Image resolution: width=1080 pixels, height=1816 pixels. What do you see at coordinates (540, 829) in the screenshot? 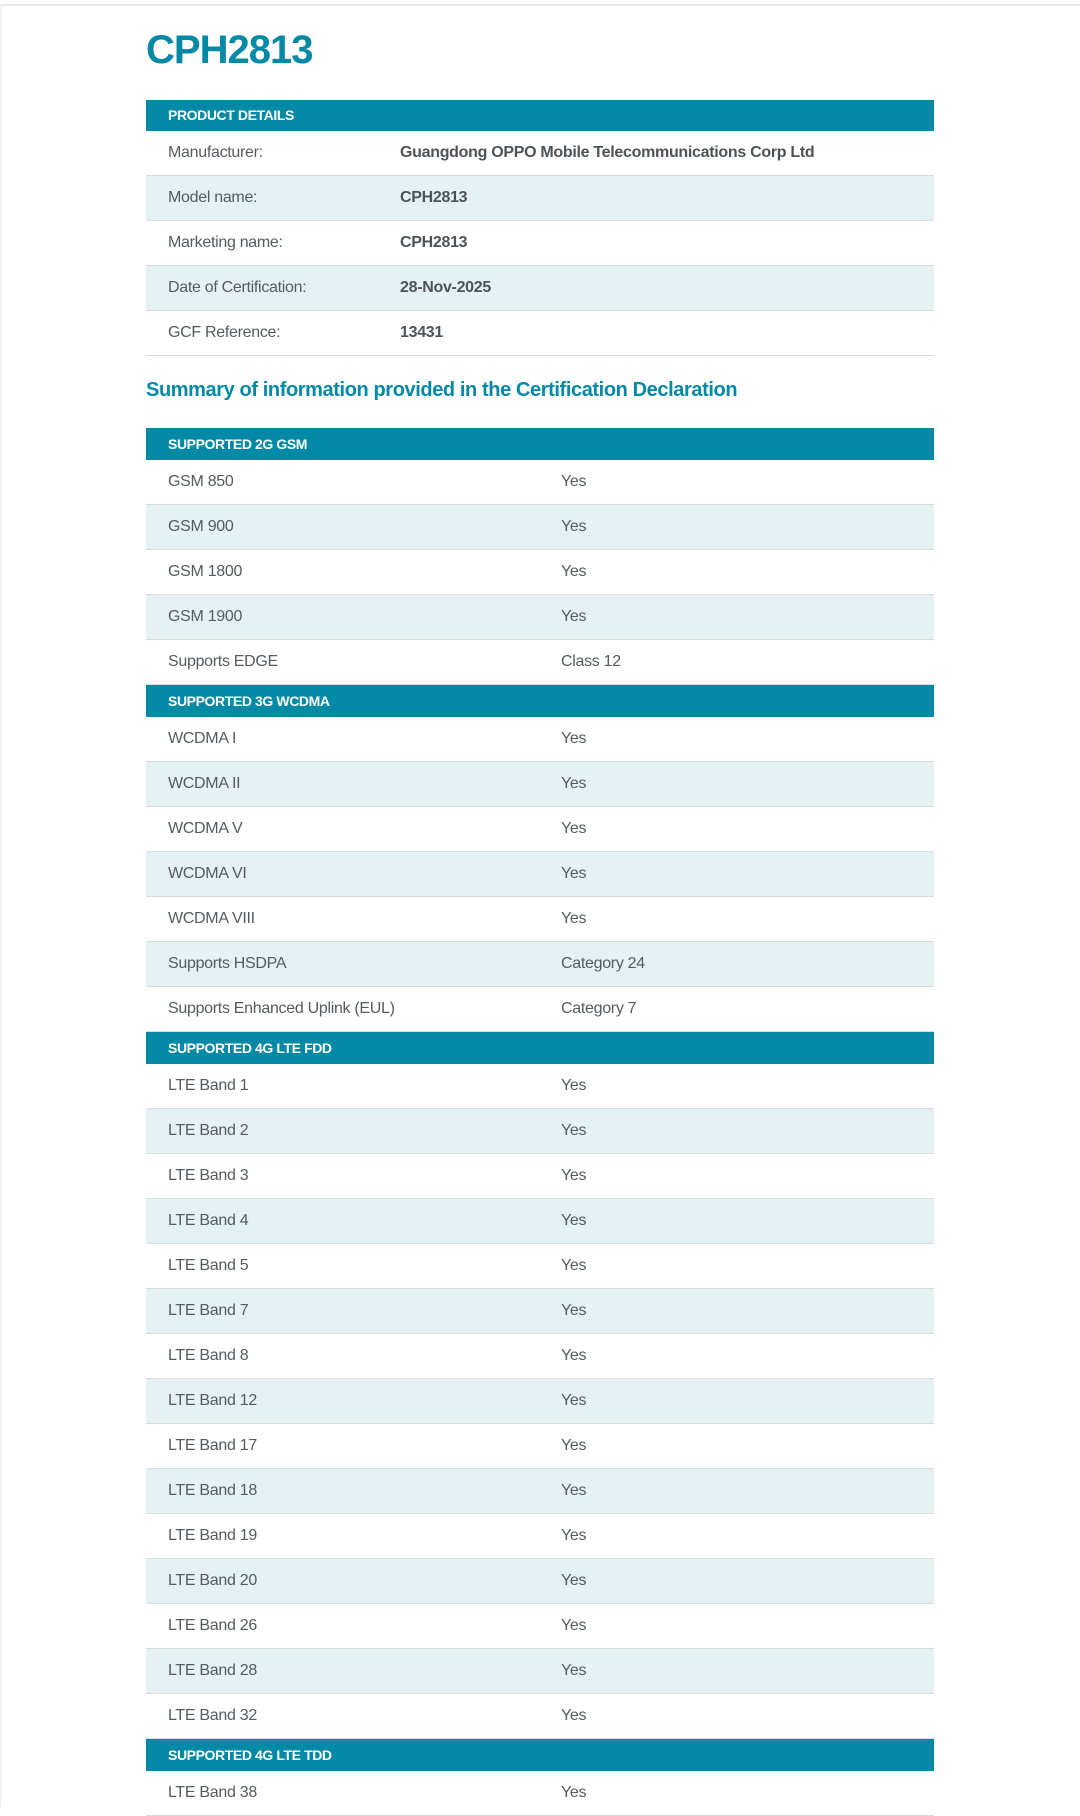
I see `table-row: WCDMA V Yes` at bounding box center [540, 829].